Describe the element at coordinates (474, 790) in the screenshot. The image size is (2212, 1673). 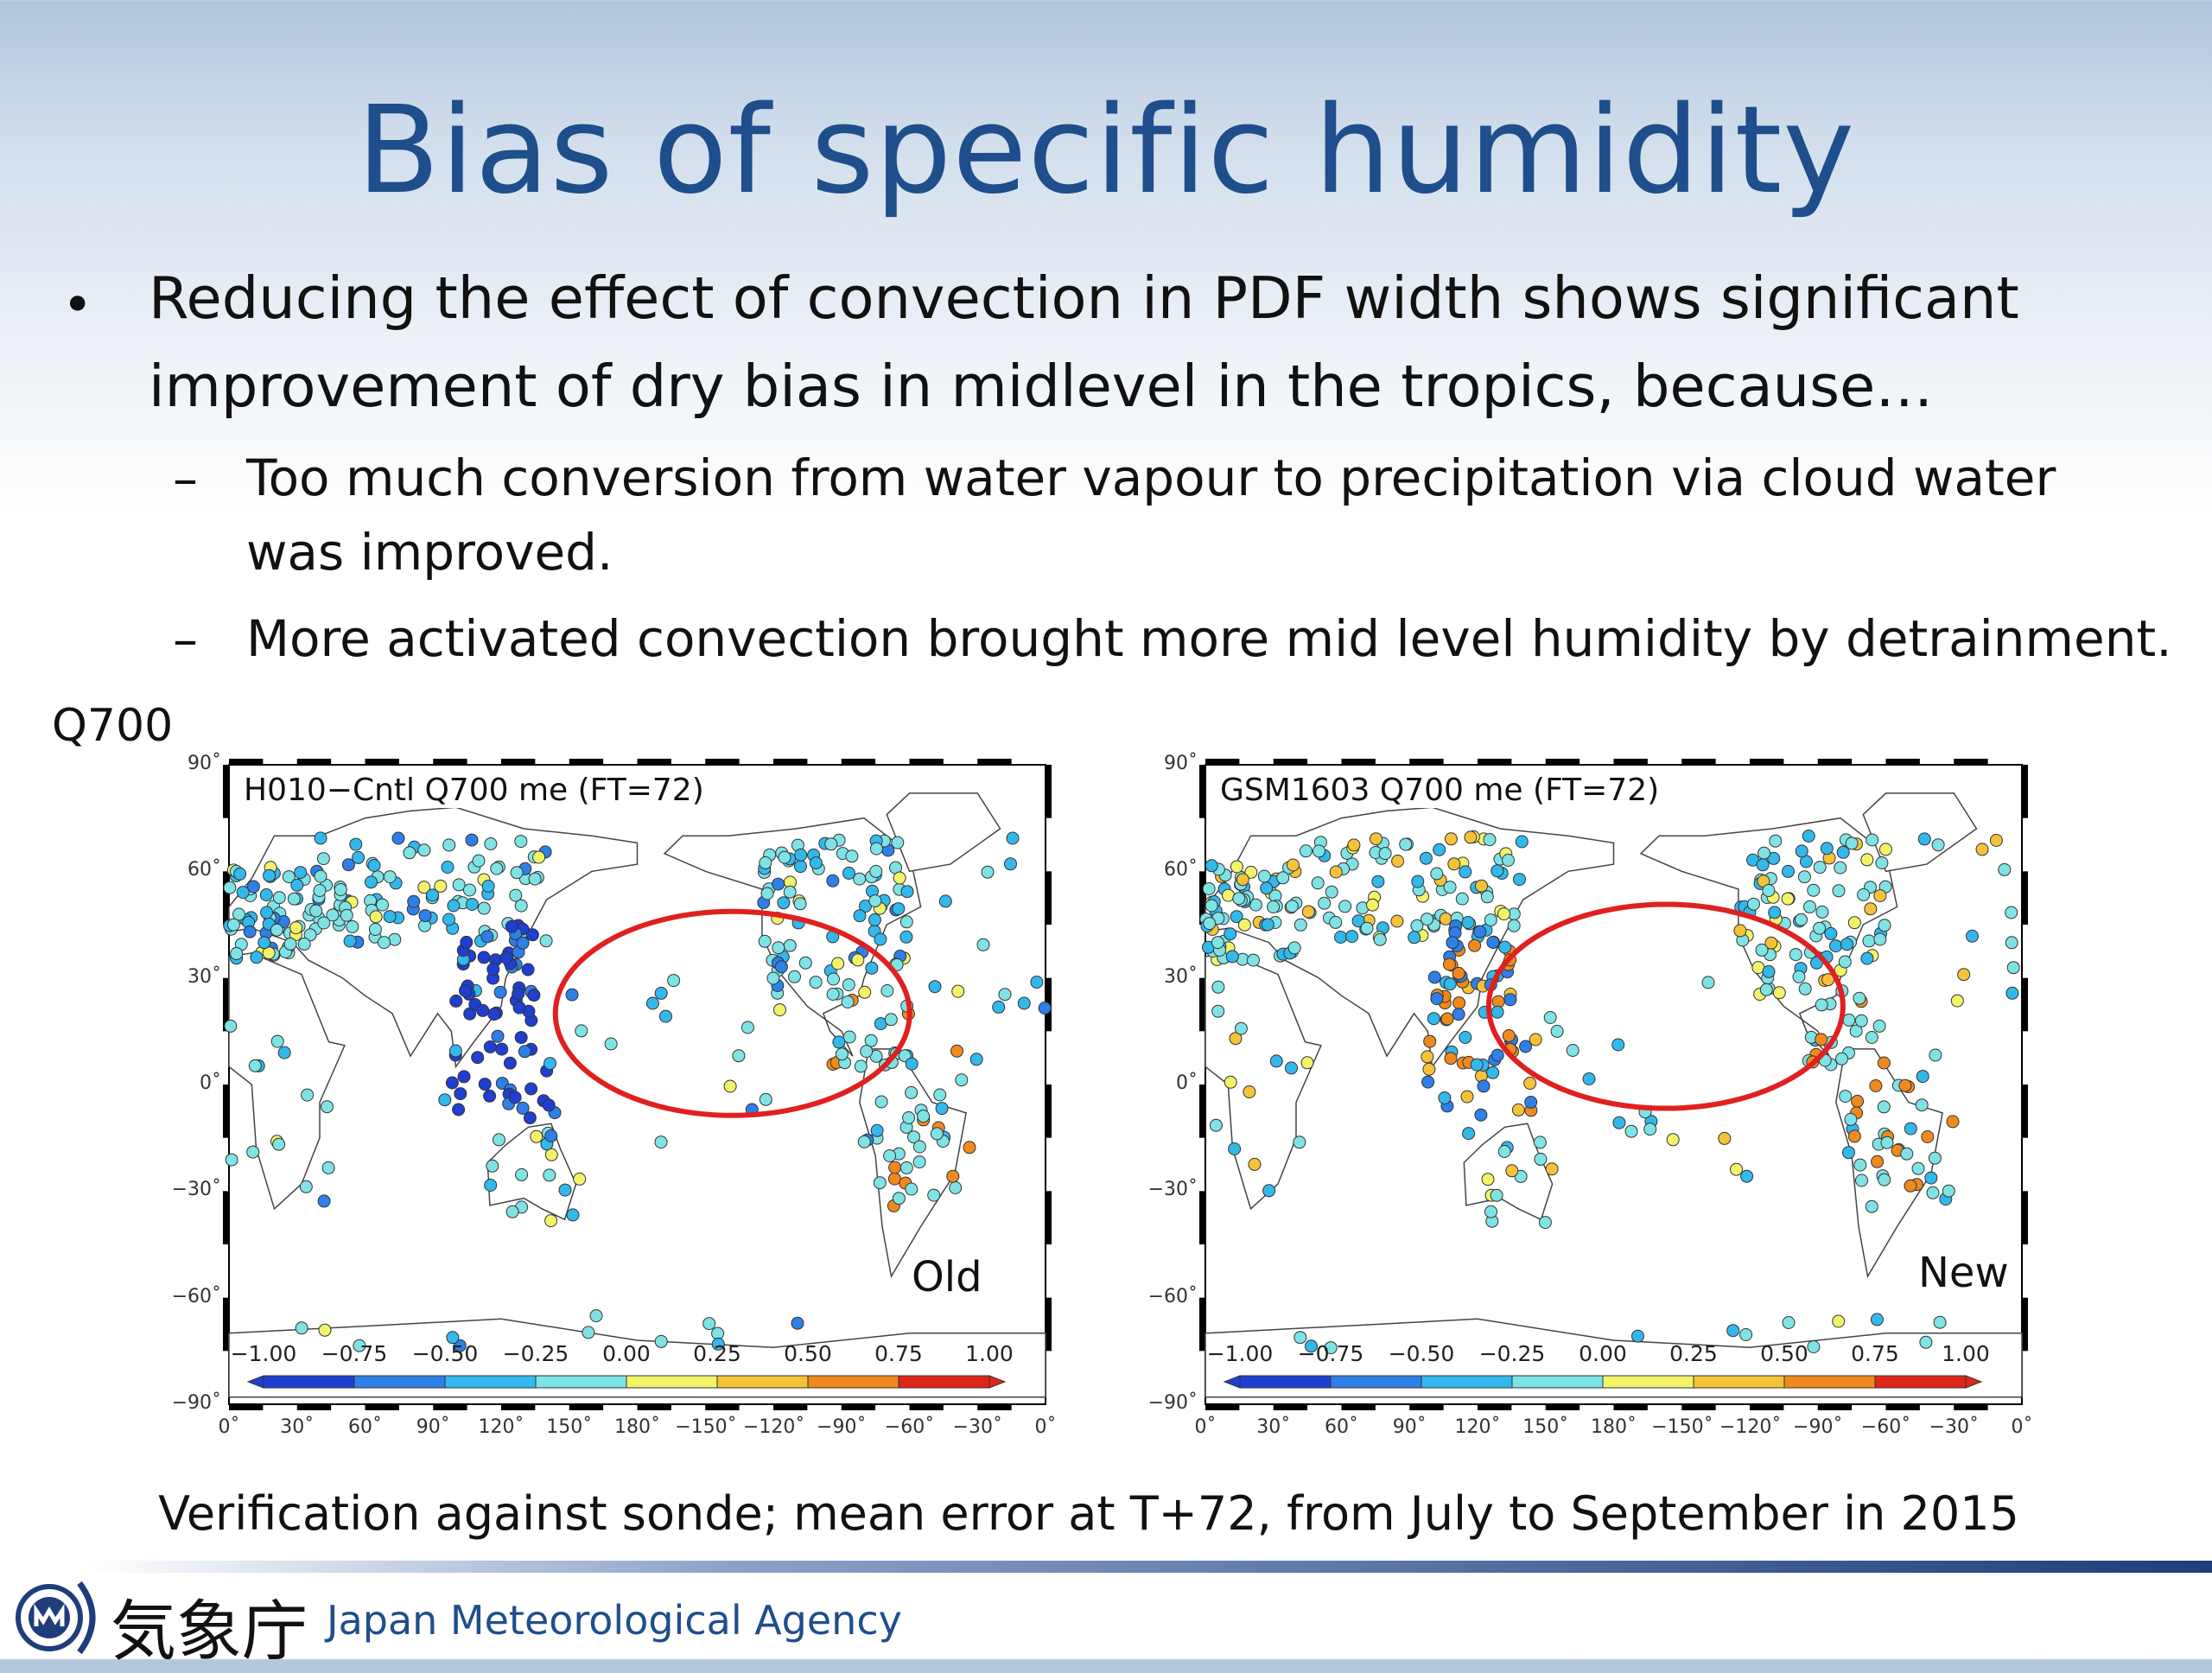
I see `panel-title: H010−Cntl Q700 me (FT=72)` at that location.